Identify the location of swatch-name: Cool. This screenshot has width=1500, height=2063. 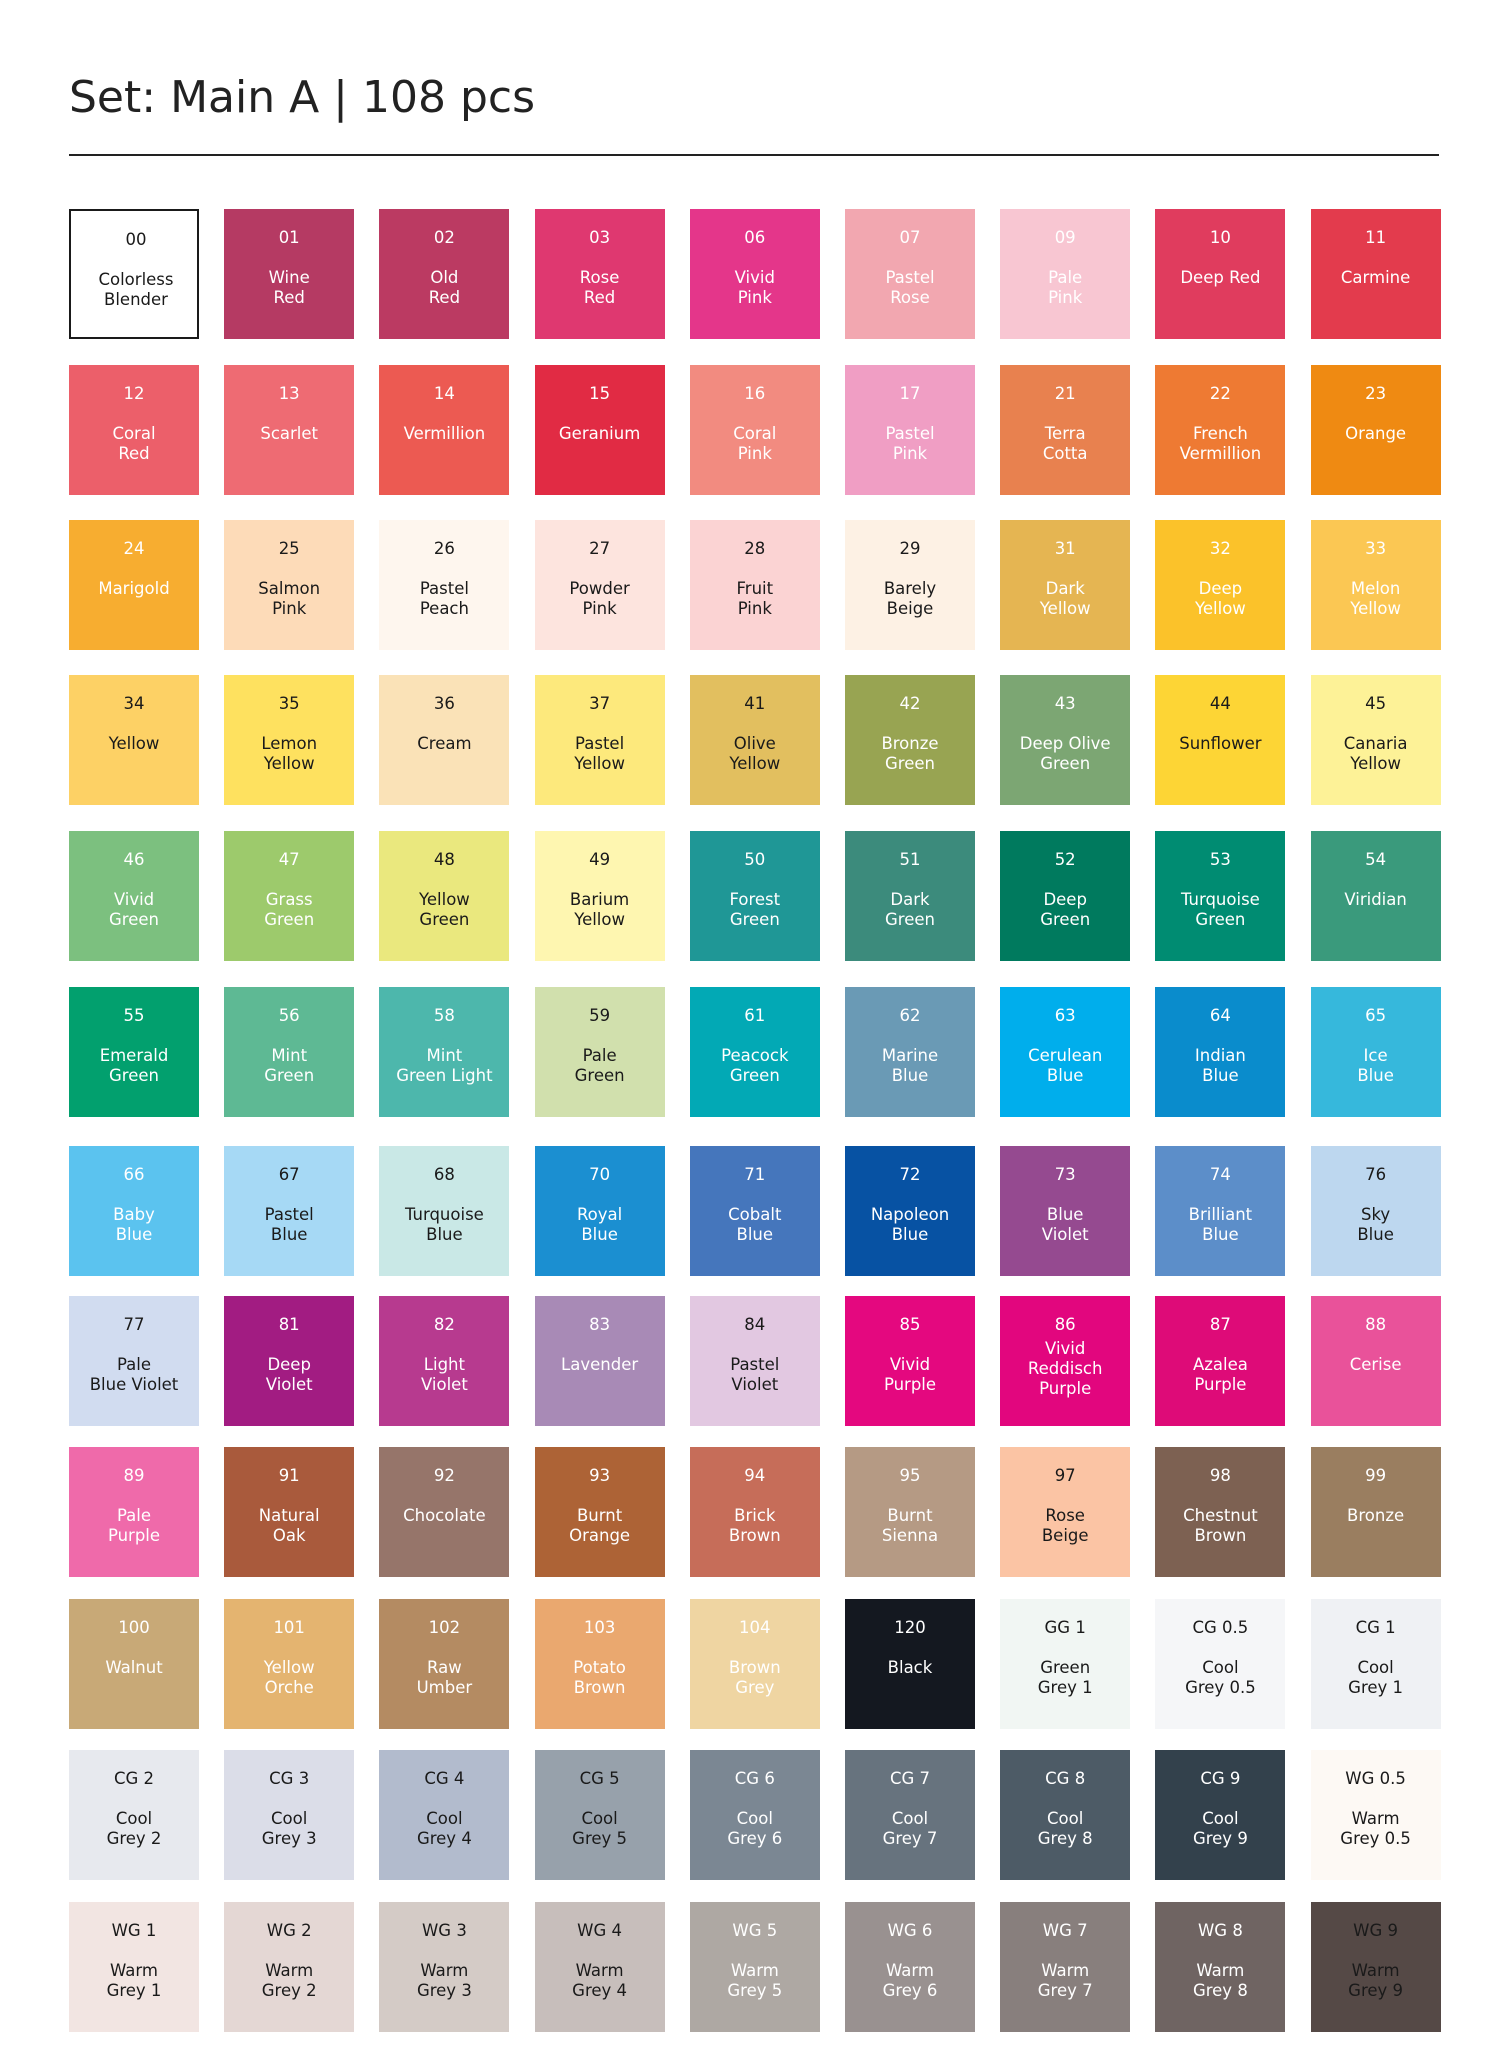
(910, 1818).